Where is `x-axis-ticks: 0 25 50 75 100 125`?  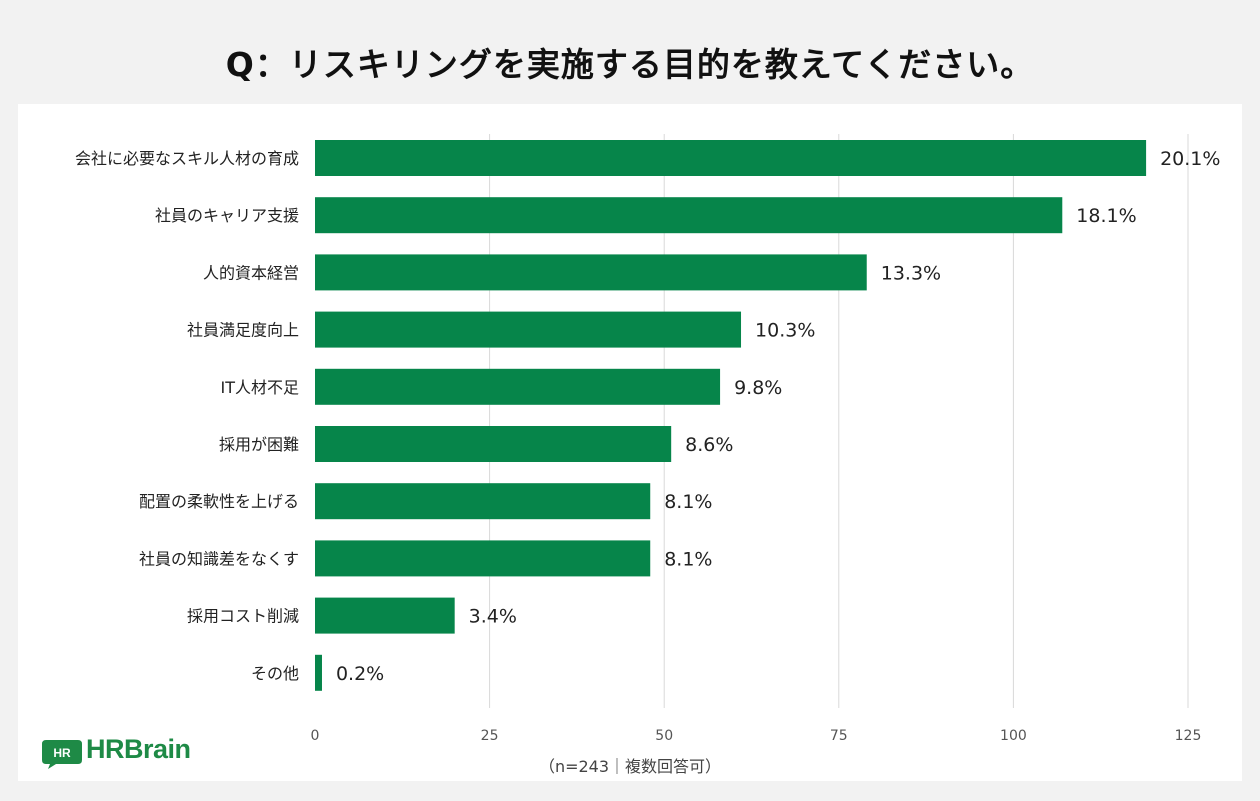
x-axis-ticks: 0 25 50 75 100 125 is located at coordinates (756, 736).